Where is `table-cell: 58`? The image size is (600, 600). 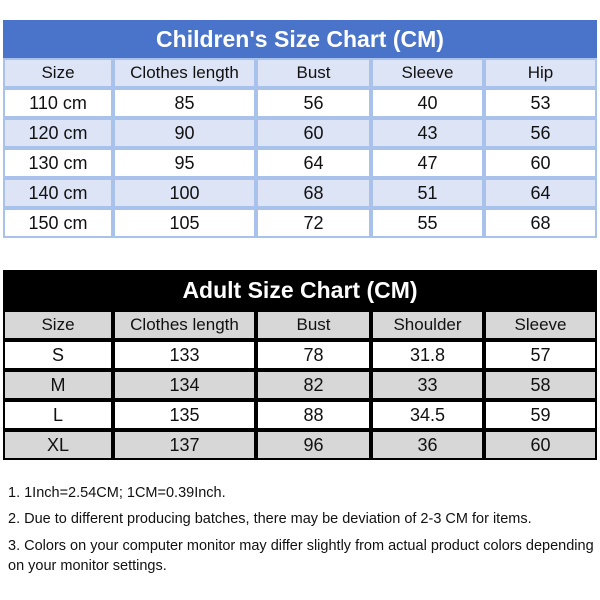
table-cell: 58 is located at coordinates (540, 385).